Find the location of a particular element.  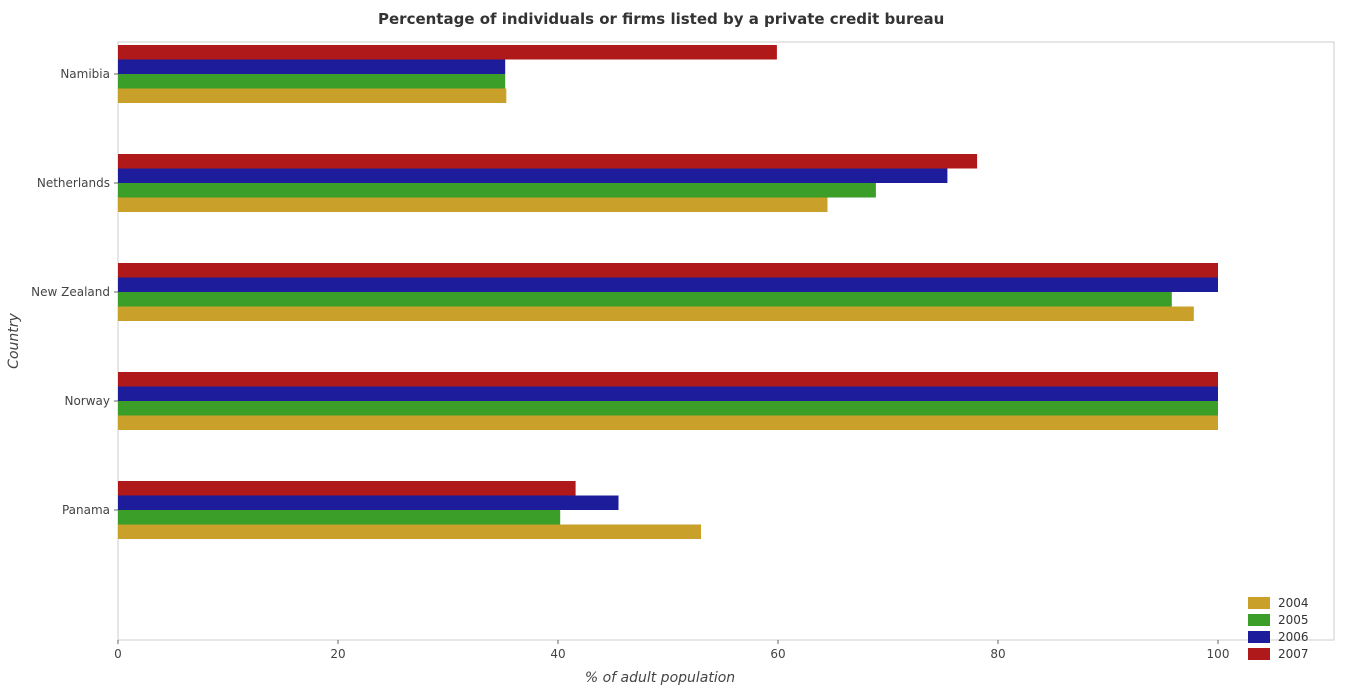

bar-panama-2006 is located at coordinates (368, 502).